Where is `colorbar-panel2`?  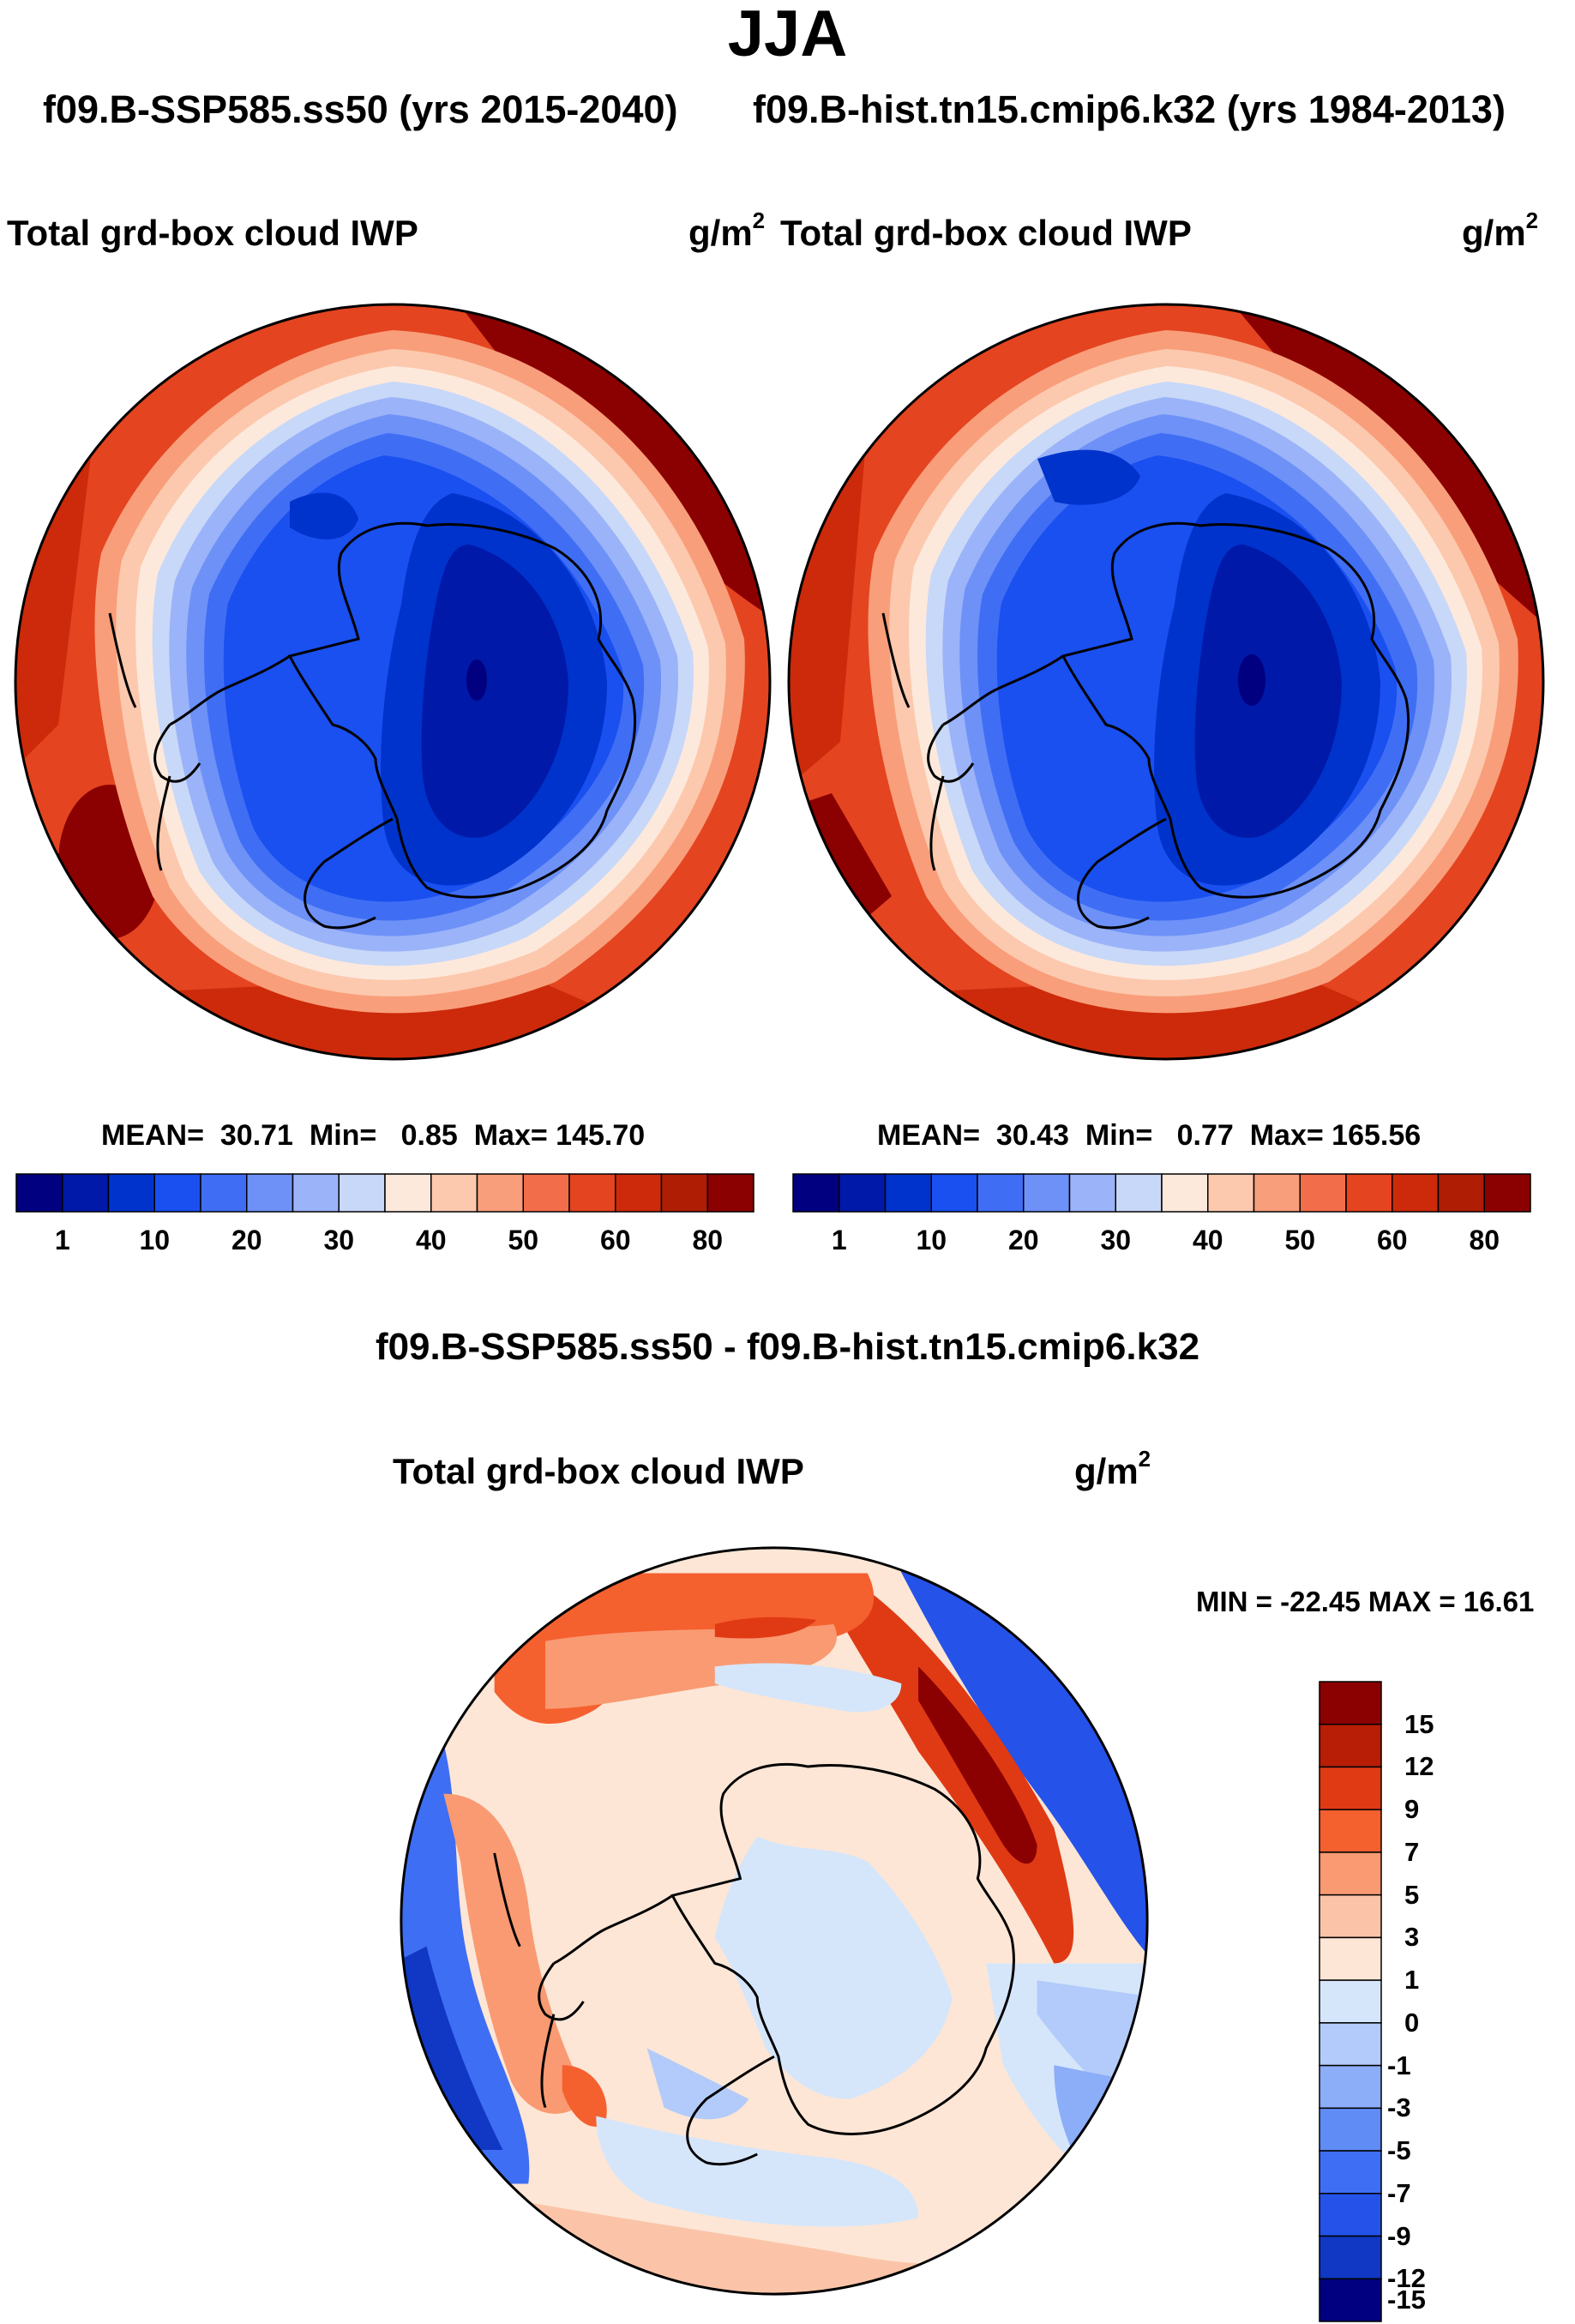 colorbar-panel2 is located at coordinates (1161, 1193).